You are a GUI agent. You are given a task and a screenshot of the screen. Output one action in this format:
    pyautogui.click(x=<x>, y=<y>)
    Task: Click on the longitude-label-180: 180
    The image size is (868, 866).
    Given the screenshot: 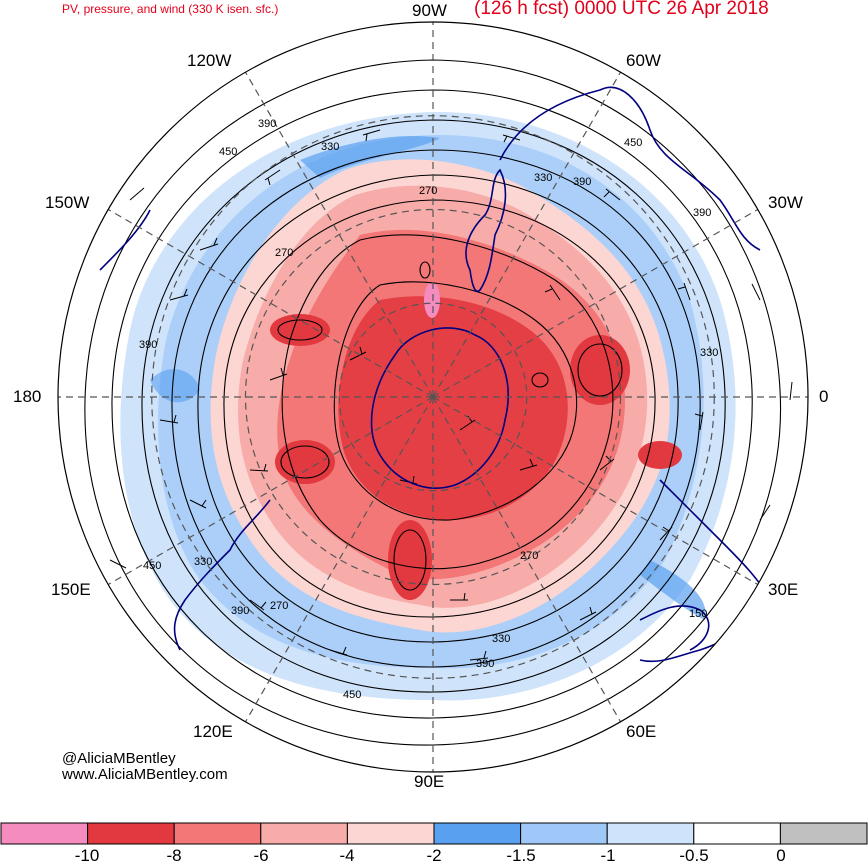 What is the action you would take?
    pyautogui.click(x=27, y=396)
    